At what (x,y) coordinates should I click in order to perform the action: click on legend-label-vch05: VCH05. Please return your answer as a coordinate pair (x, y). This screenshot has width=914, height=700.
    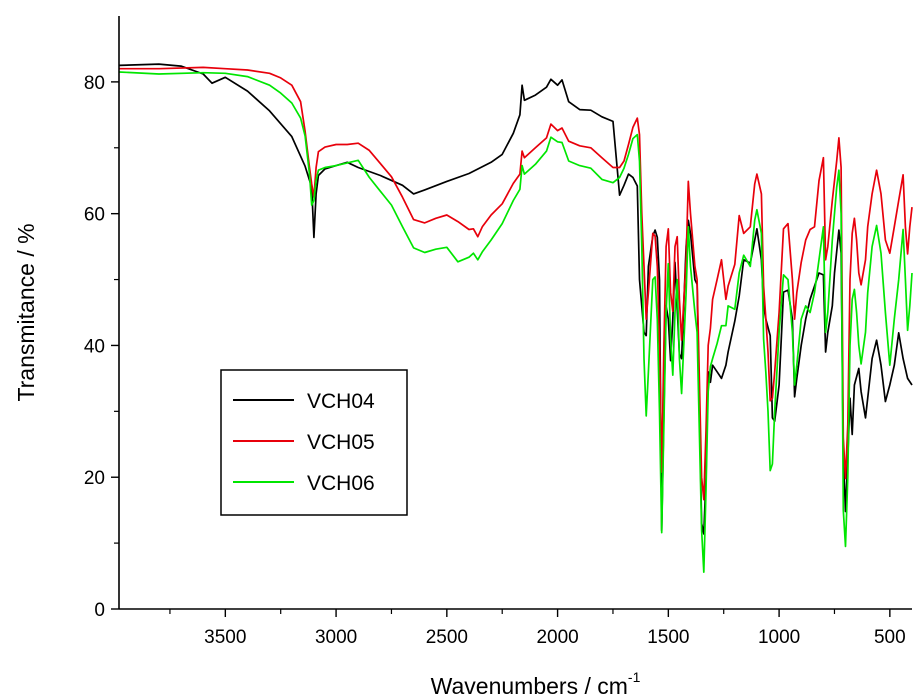
    Looking at the image, I should click on (341, 442).